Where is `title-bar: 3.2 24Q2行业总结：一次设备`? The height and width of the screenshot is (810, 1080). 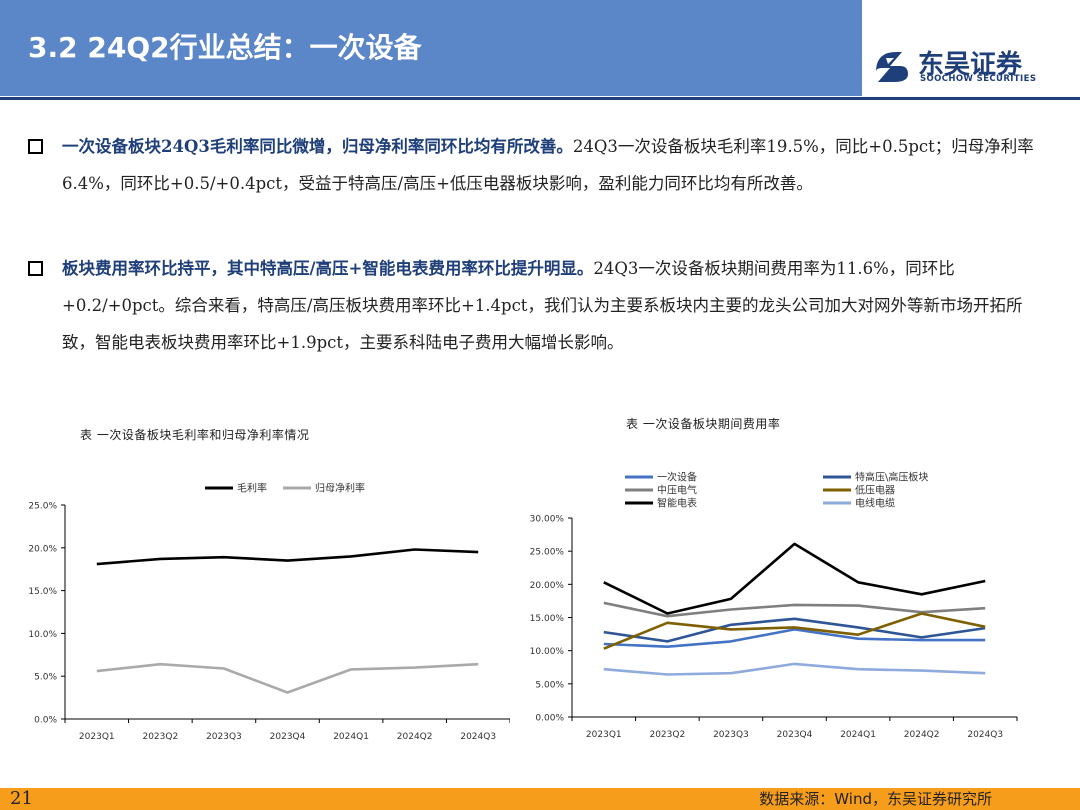 title-bar: 3.2 24Q2行业总结：一次设备 is located at coordinates (431, 48).